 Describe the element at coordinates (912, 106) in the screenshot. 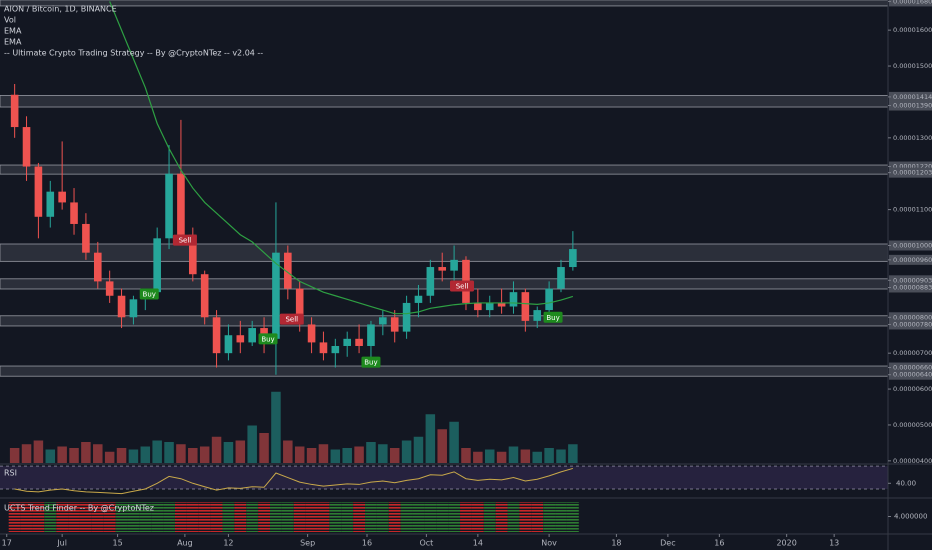

I see `y-tick-label: 0.00001390` at that location.